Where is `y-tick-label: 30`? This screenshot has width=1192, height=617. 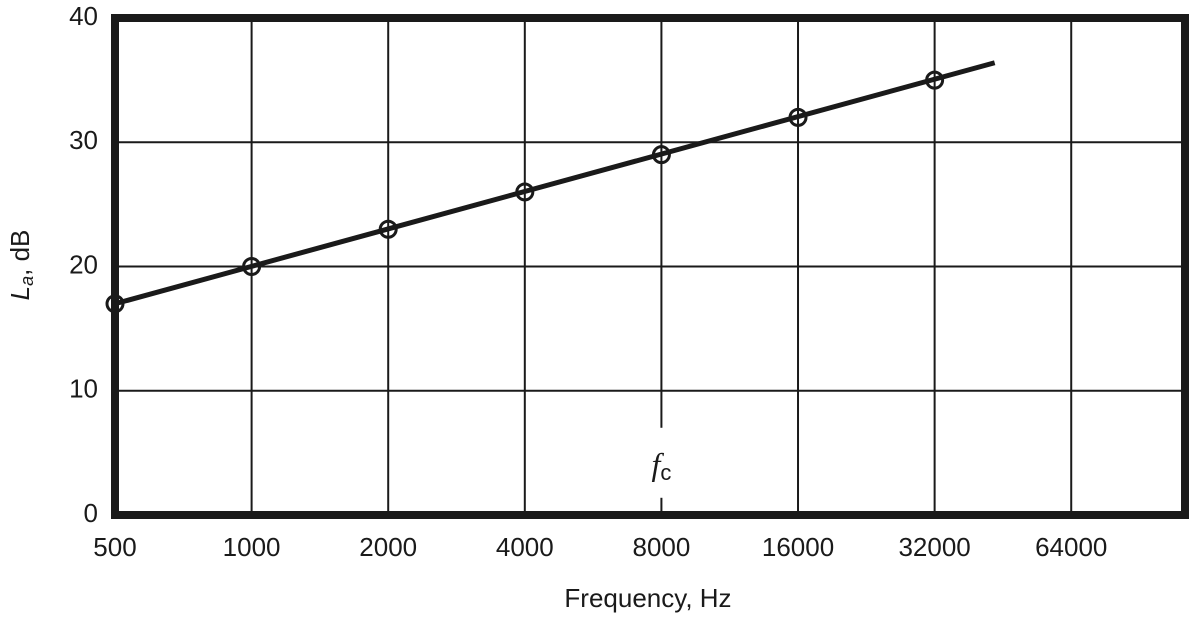
y-tick-label: 30 is located at coordinates (83, 140).